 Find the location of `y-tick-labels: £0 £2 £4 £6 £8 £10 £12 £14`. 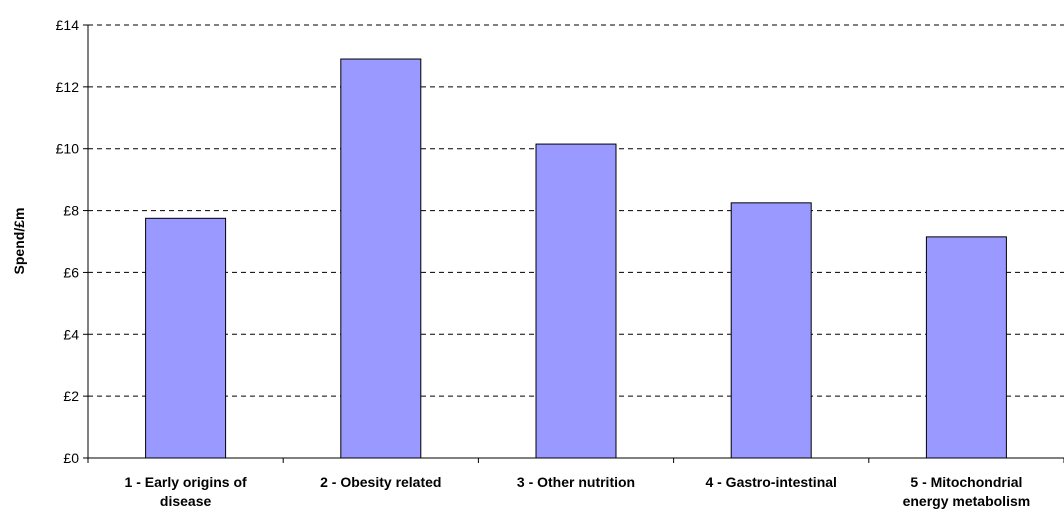

y-tick-labels: £0 £2 £4 £6 £8 £10 £12 £14 is located at coordinates (68, 241).